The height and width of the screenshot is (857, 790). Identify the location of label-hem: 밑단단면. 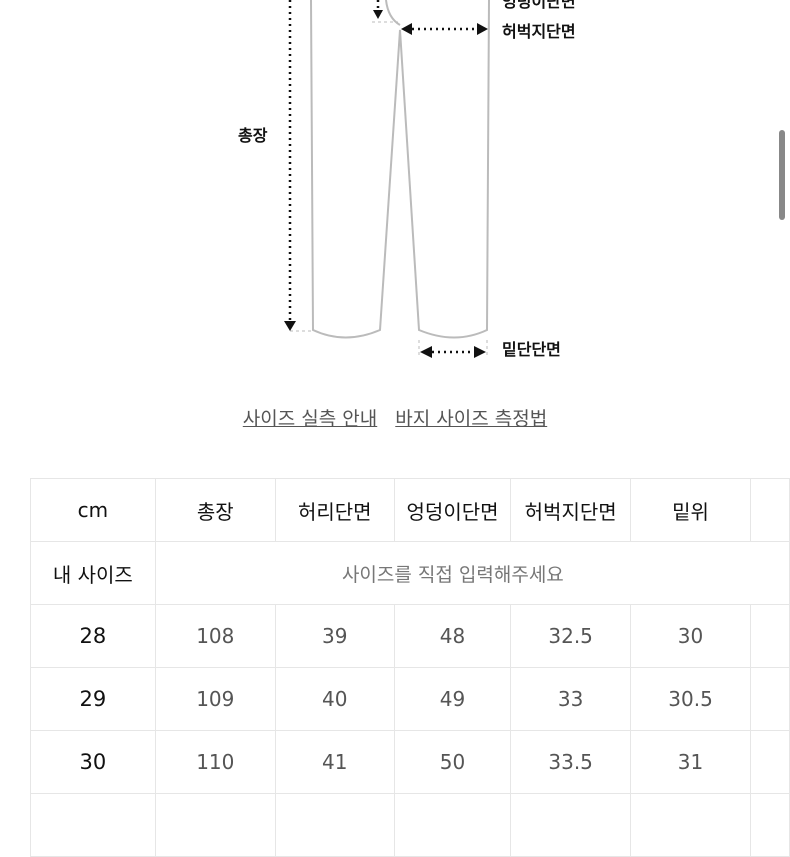
(531, 349).